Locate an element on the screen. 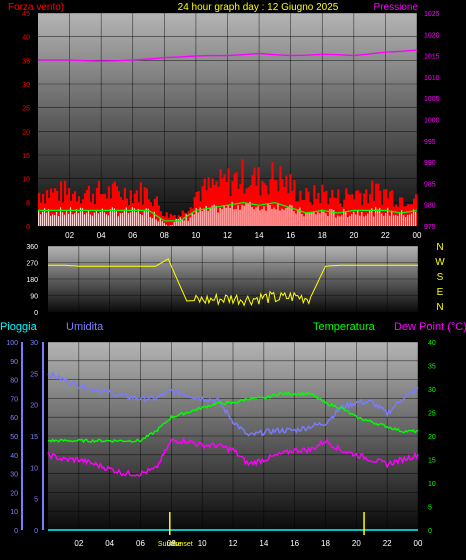 The image size is (466, 560). temp-tick-label: 30 is located at coordinates (432, 390).